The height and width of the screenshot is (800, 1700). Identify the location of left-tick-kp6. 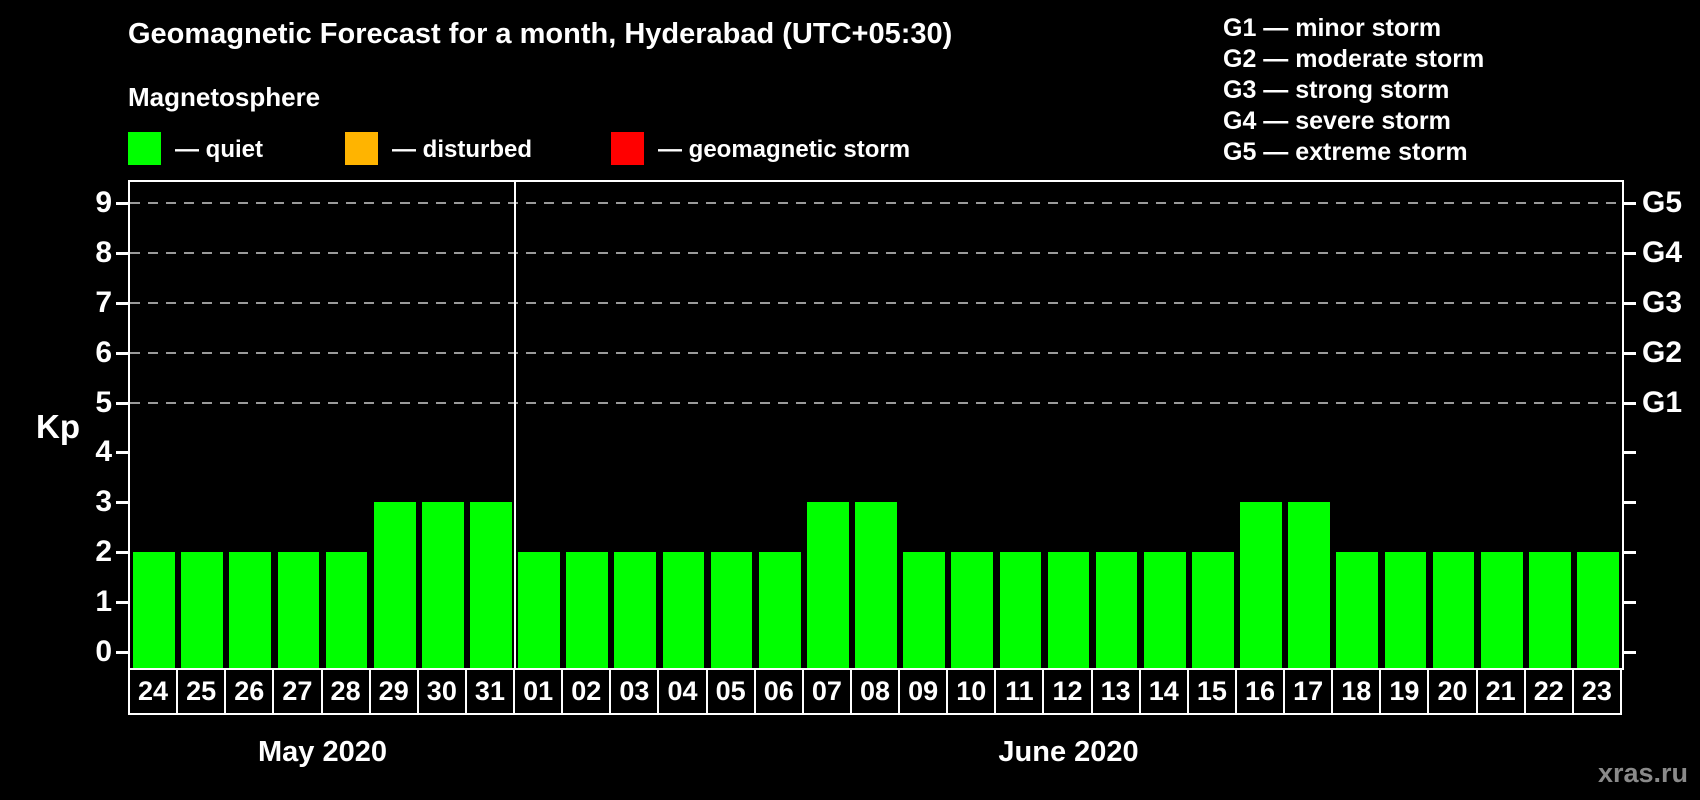
(122, 353).